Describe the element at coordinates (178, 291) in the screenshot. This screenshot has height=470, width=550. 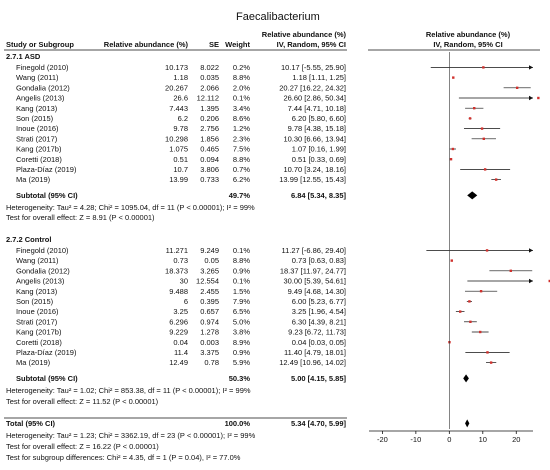
I see `study-value: 9.488` at that location.